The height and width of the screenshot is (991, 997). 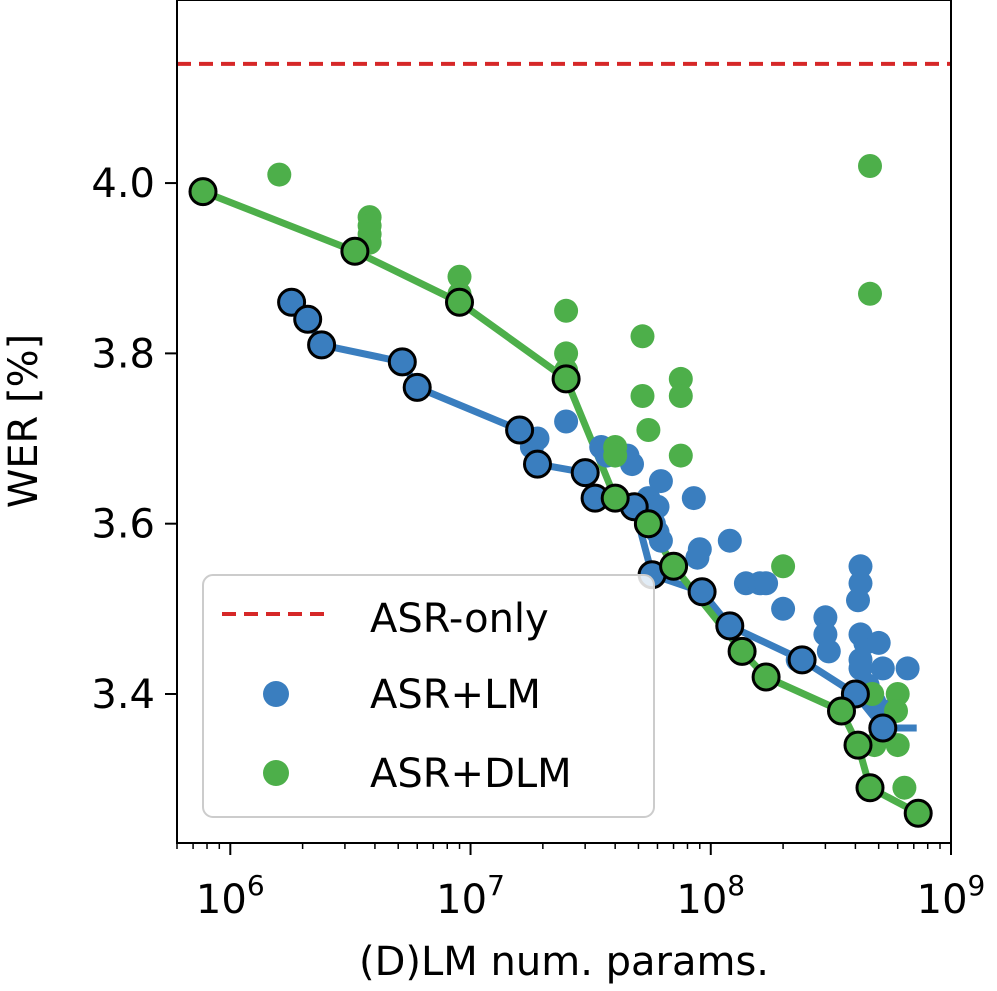 I want to click on y-axis: 3.4 3.6 3.8 4.0, so click(x=134, y=439).